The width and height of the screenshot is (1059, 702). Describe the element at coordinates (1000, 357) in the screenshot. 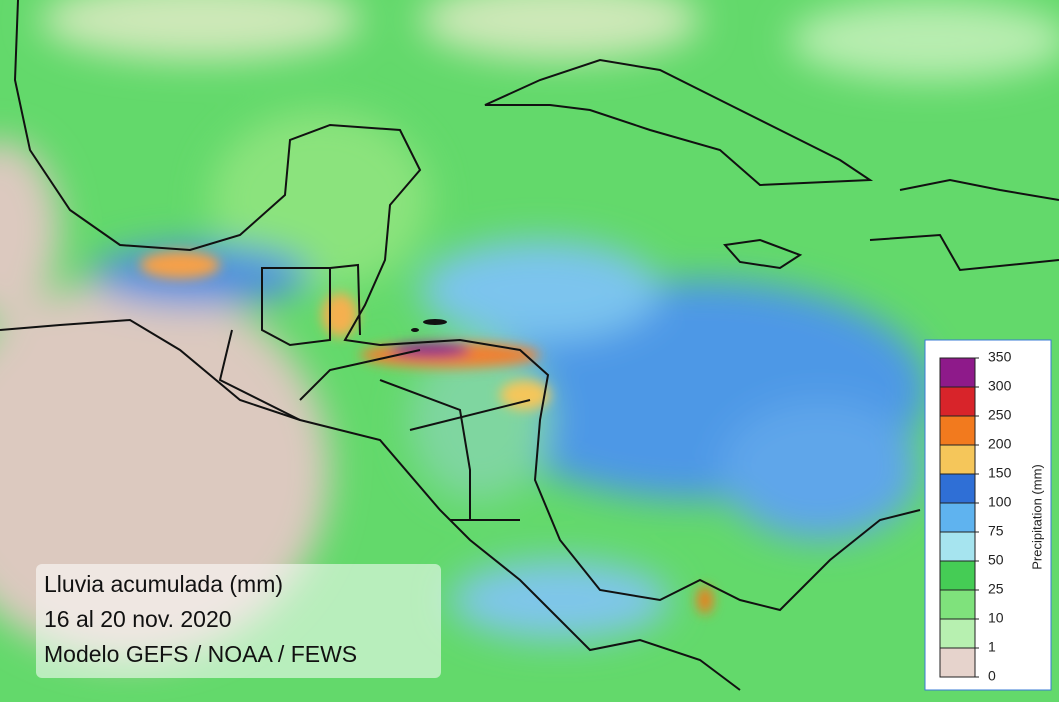

I see `colorbar-tick-label: 350` at that location.